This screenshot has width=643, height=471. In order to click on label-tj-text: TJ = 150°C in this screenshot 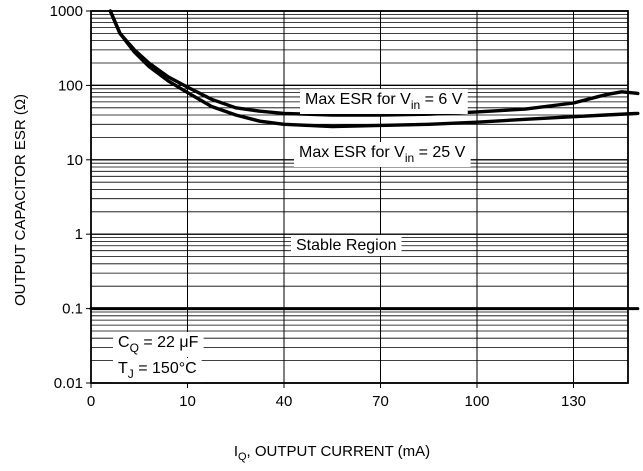, I will do `click(157, 370)`.